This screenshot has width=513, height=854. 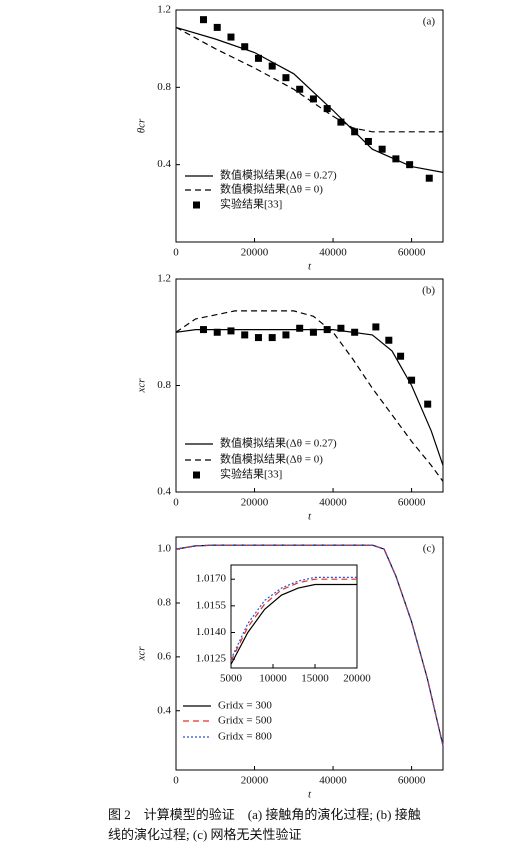 What do you see at coordinates (205, 834) in the screenshot?
I see `caption-line: 线的演化过程; (c) 网格无关性验证` at bounding box center [205, 834].